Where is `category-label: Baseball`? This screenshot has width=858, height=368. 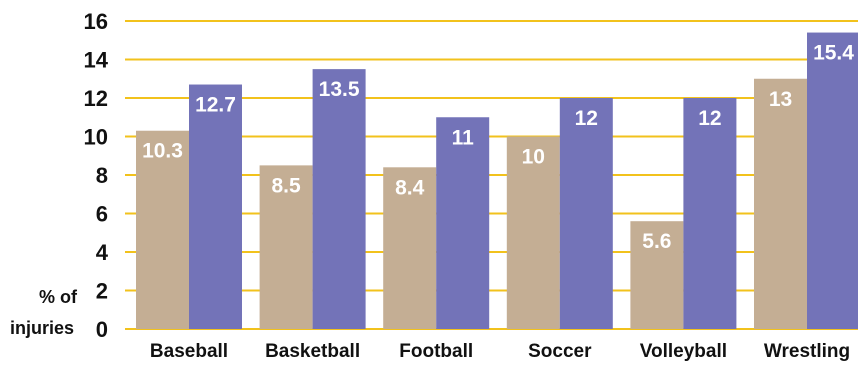
category-label: Baseball is located at coordinates (189, 351).